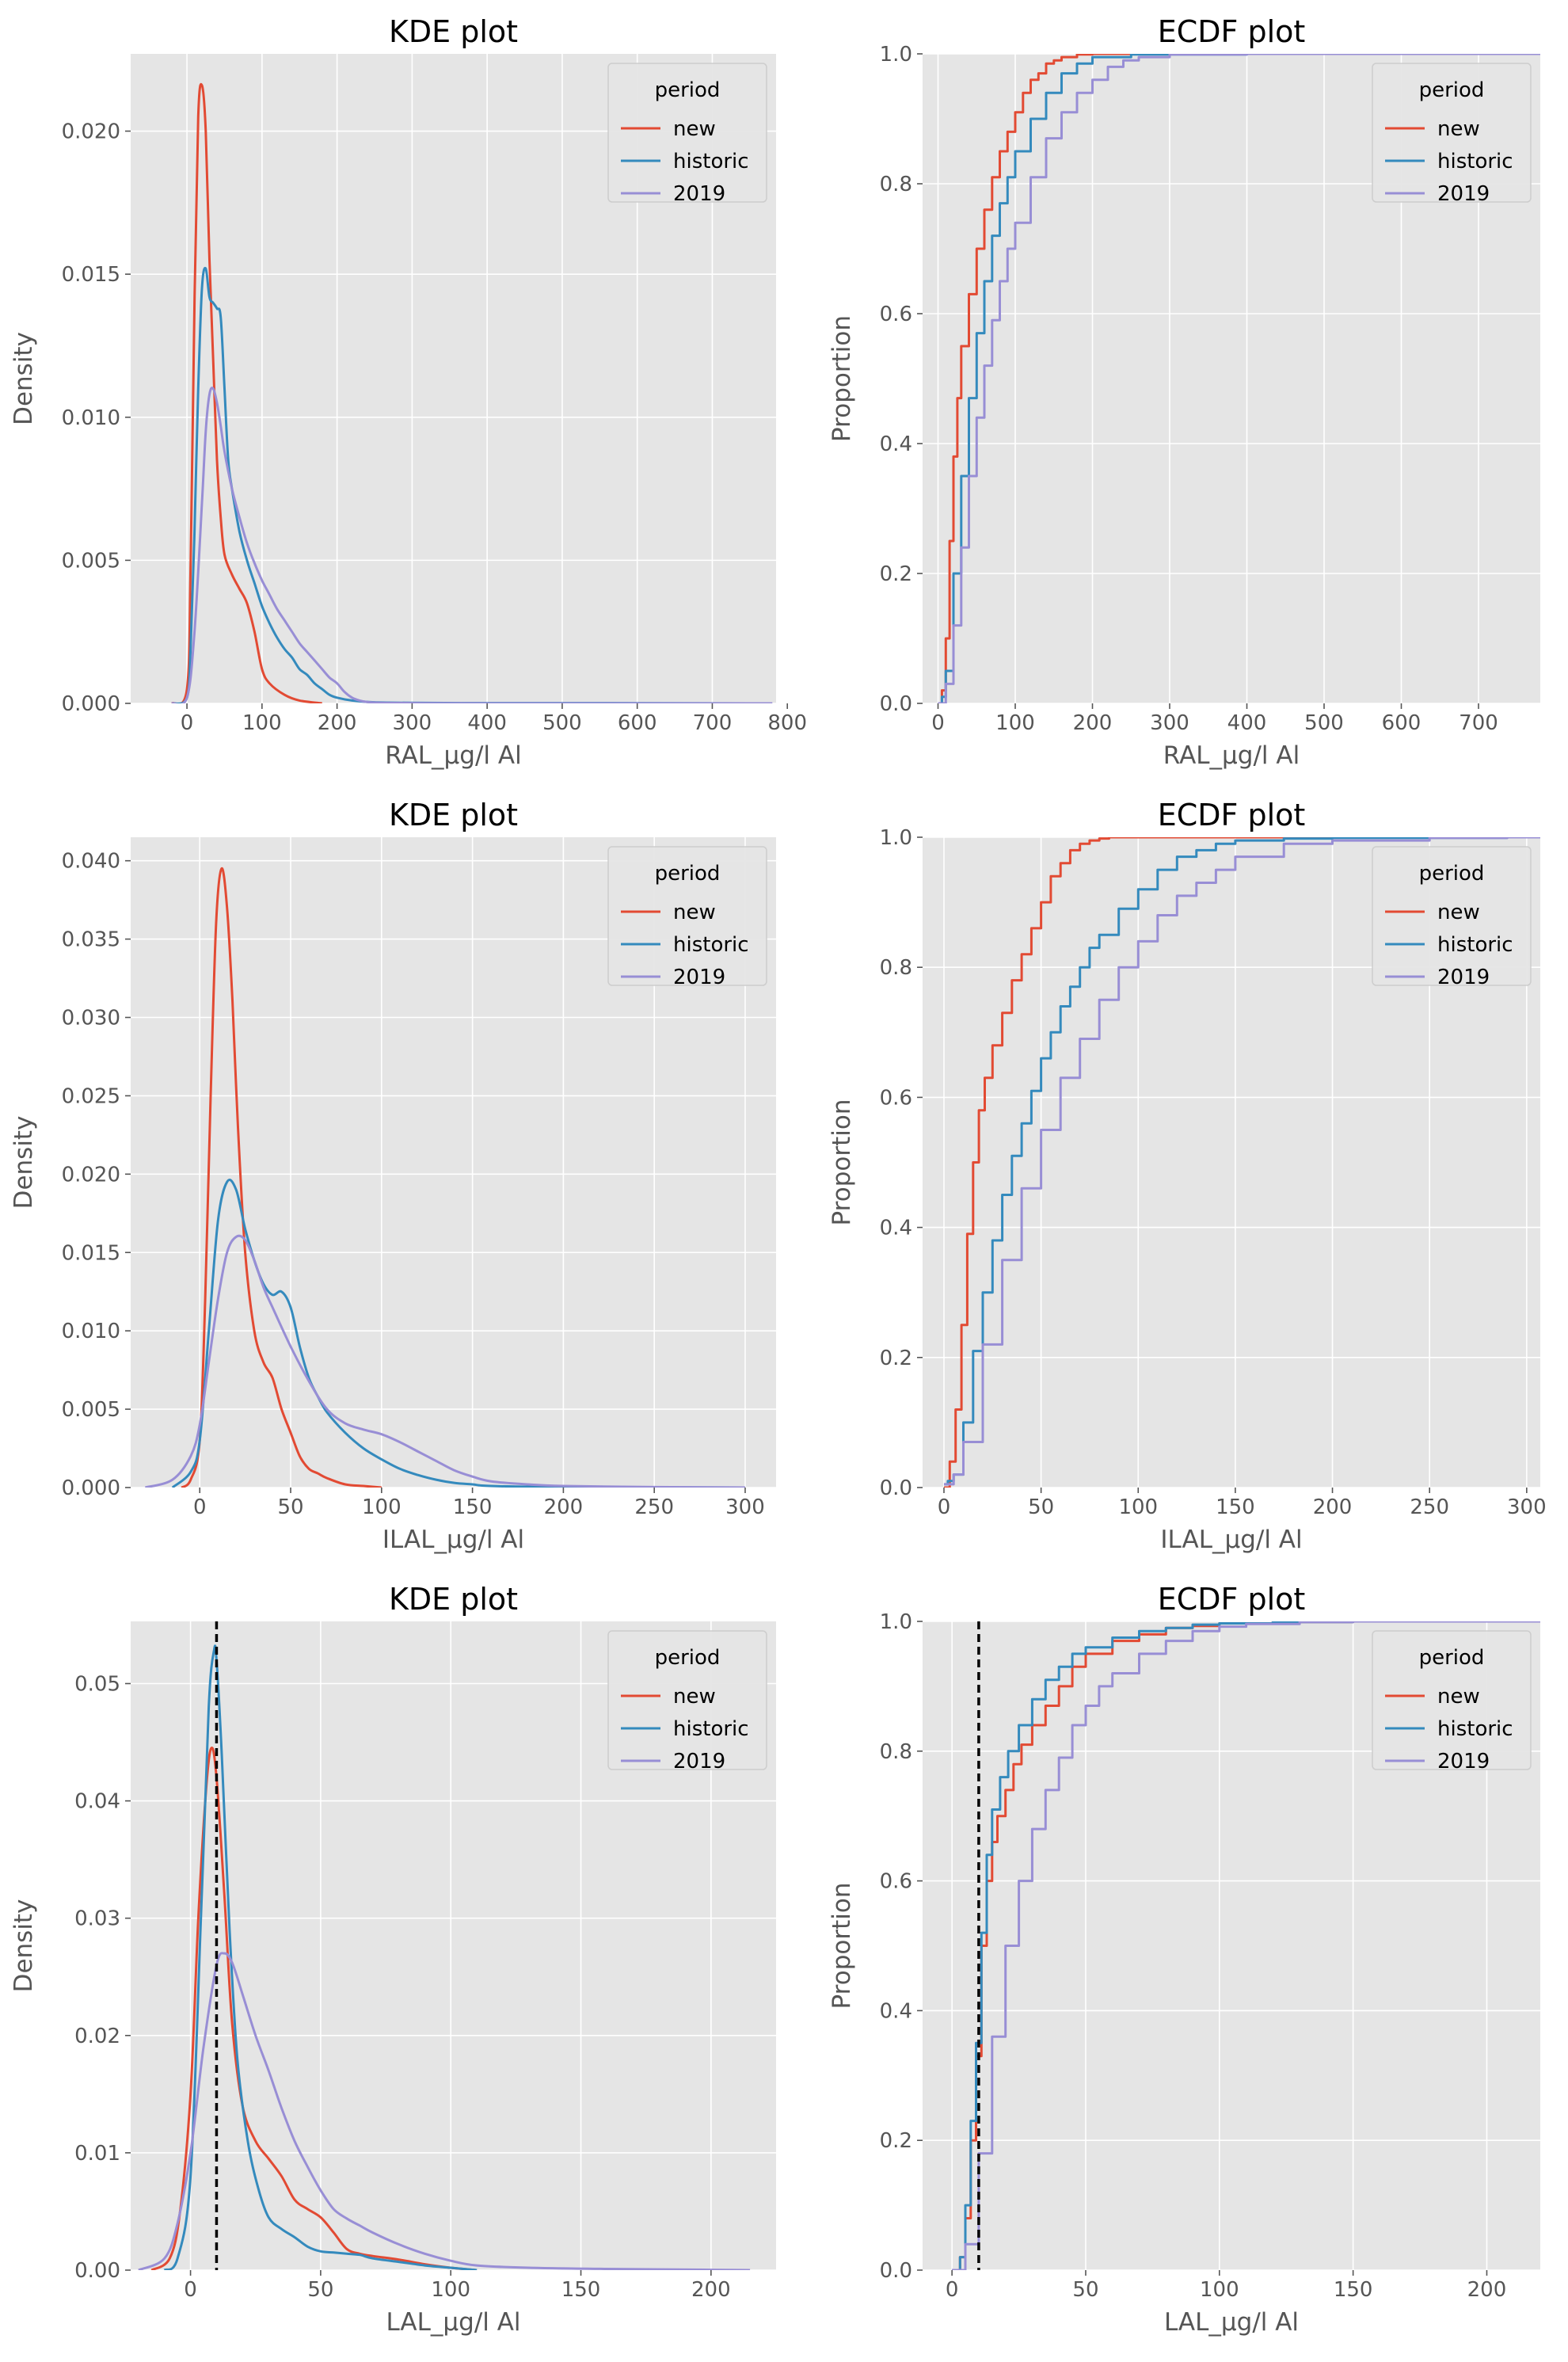 The height and width of the screenshot is (2362, 1568). Describe the element at coordinates (91, 1488) in the screenshot. I see `y-tick-label: 0.000` at that location.